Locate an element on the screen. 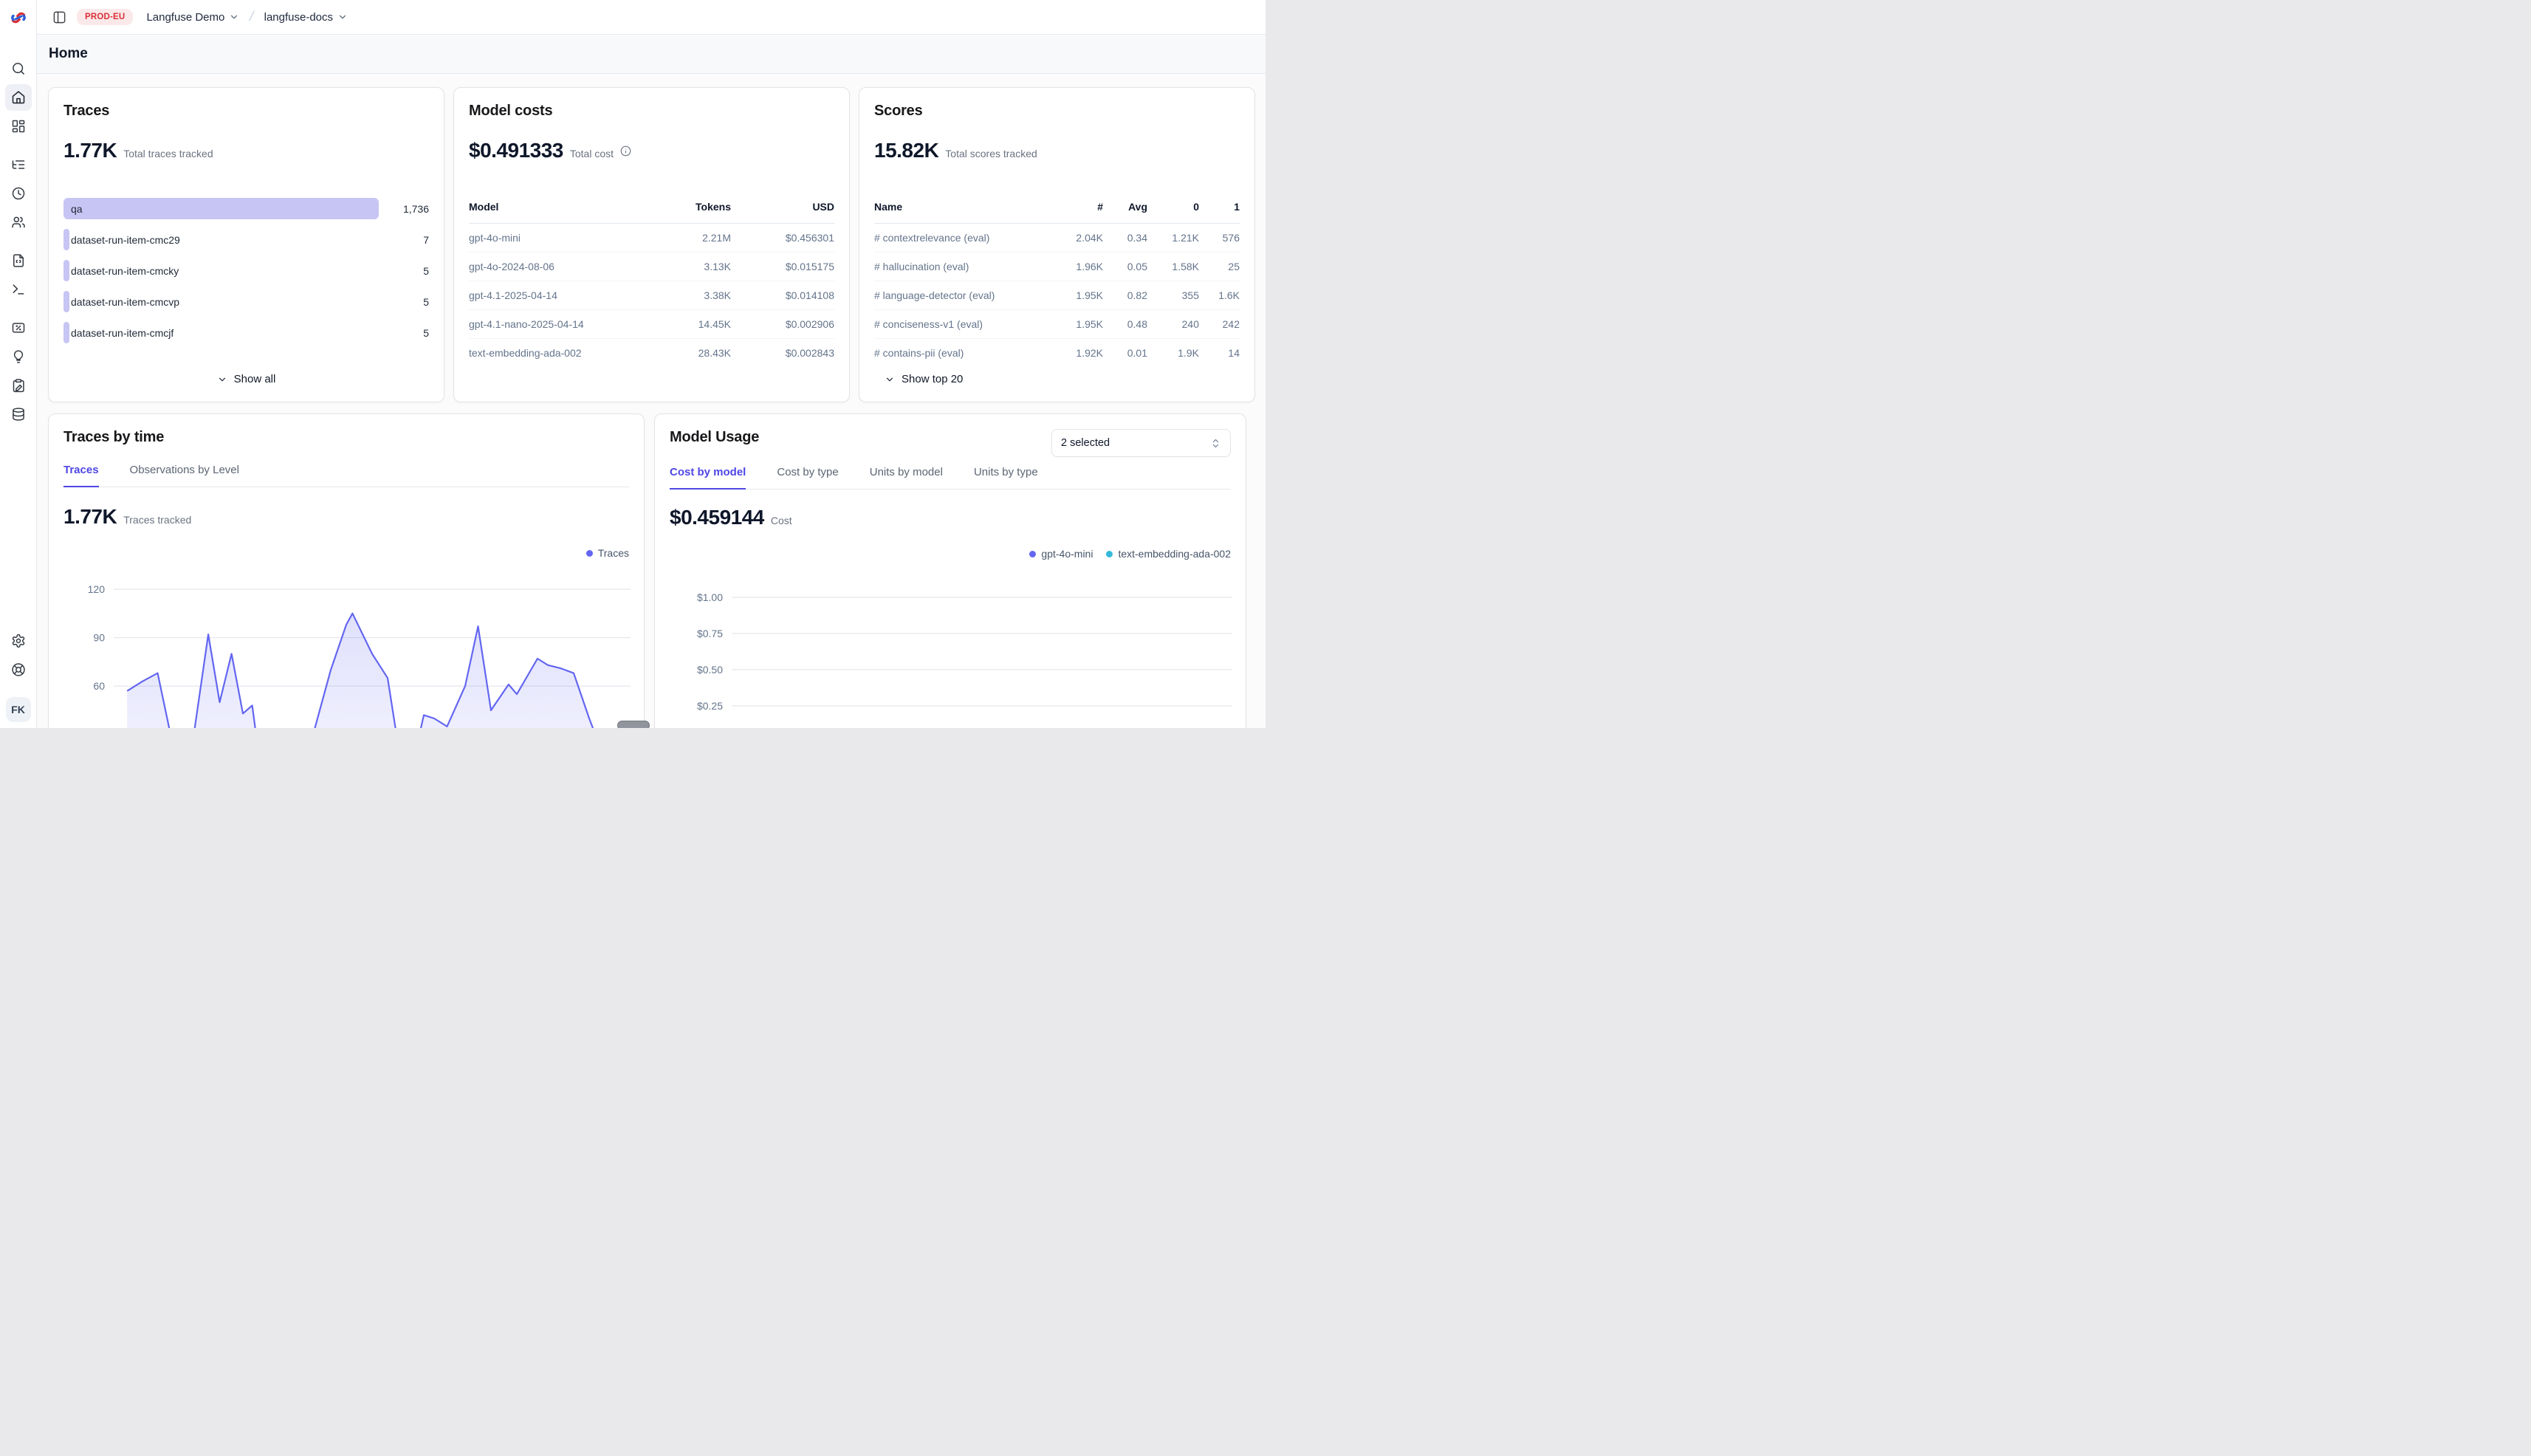  column-header: Model is located at coordinates (484, 207).